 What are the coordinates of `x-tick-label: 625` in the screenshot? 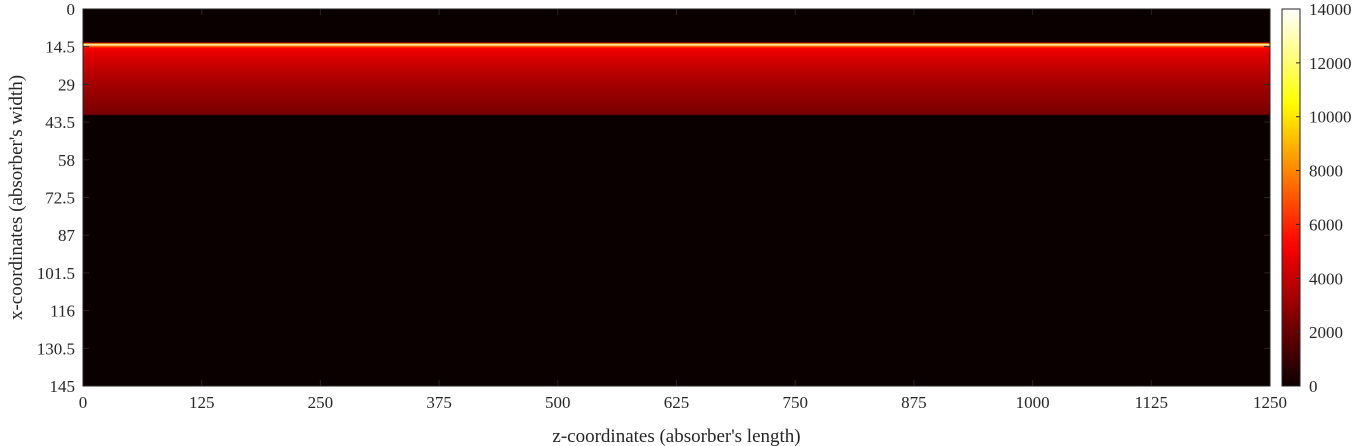 It's located at (677, 402).